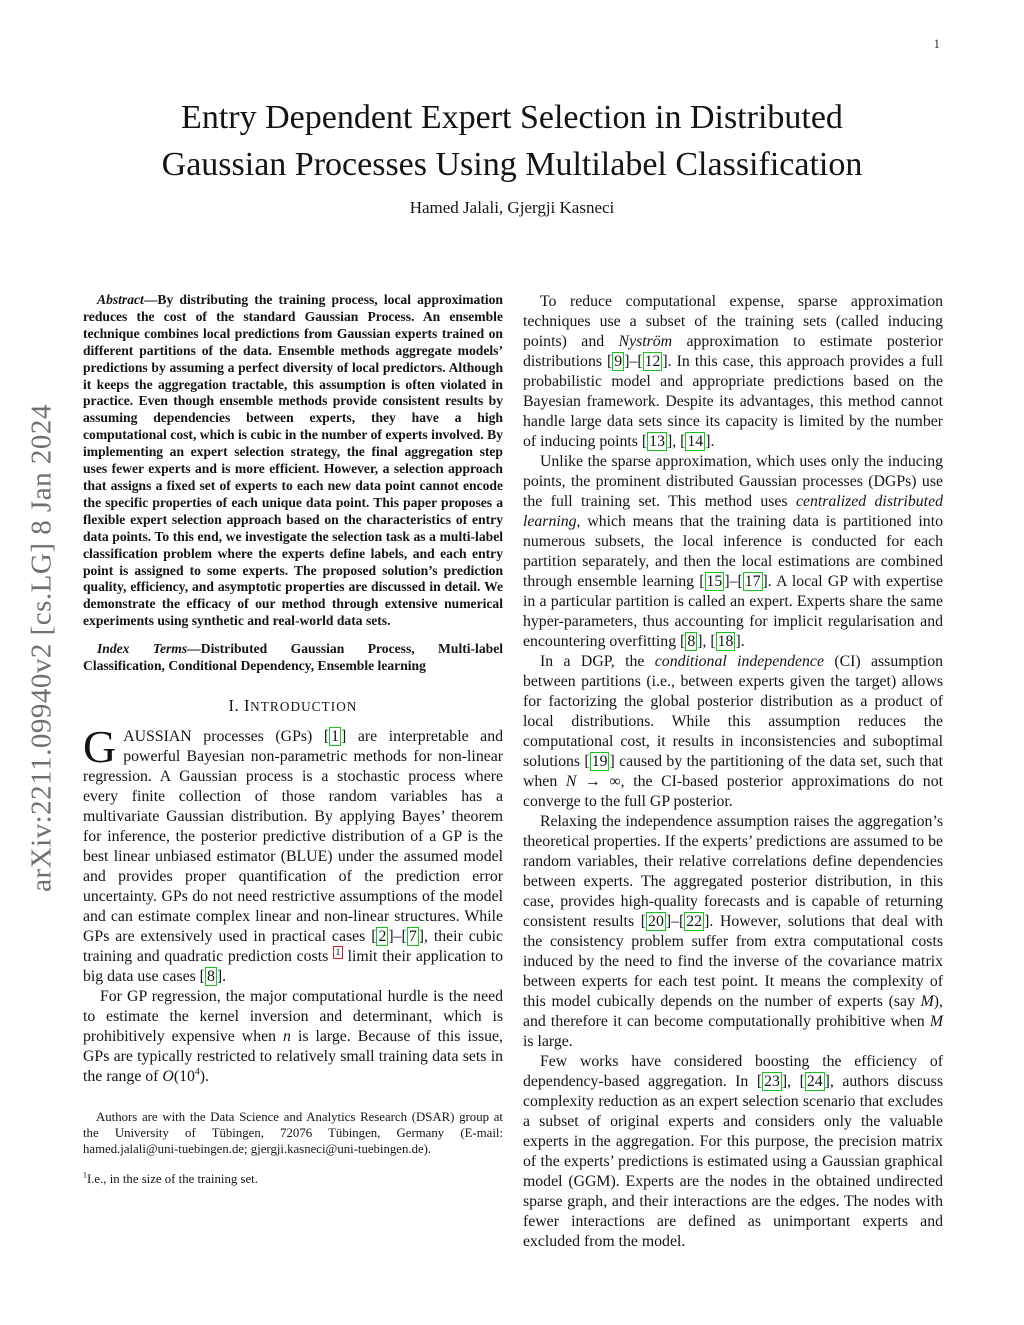 Image resolution: width=1024 pixels, height=1325 pixels. What do you see at coordinates (382, 936) in the screenshot?
I see `citation-link: 2` at bounding box center [382, 936].